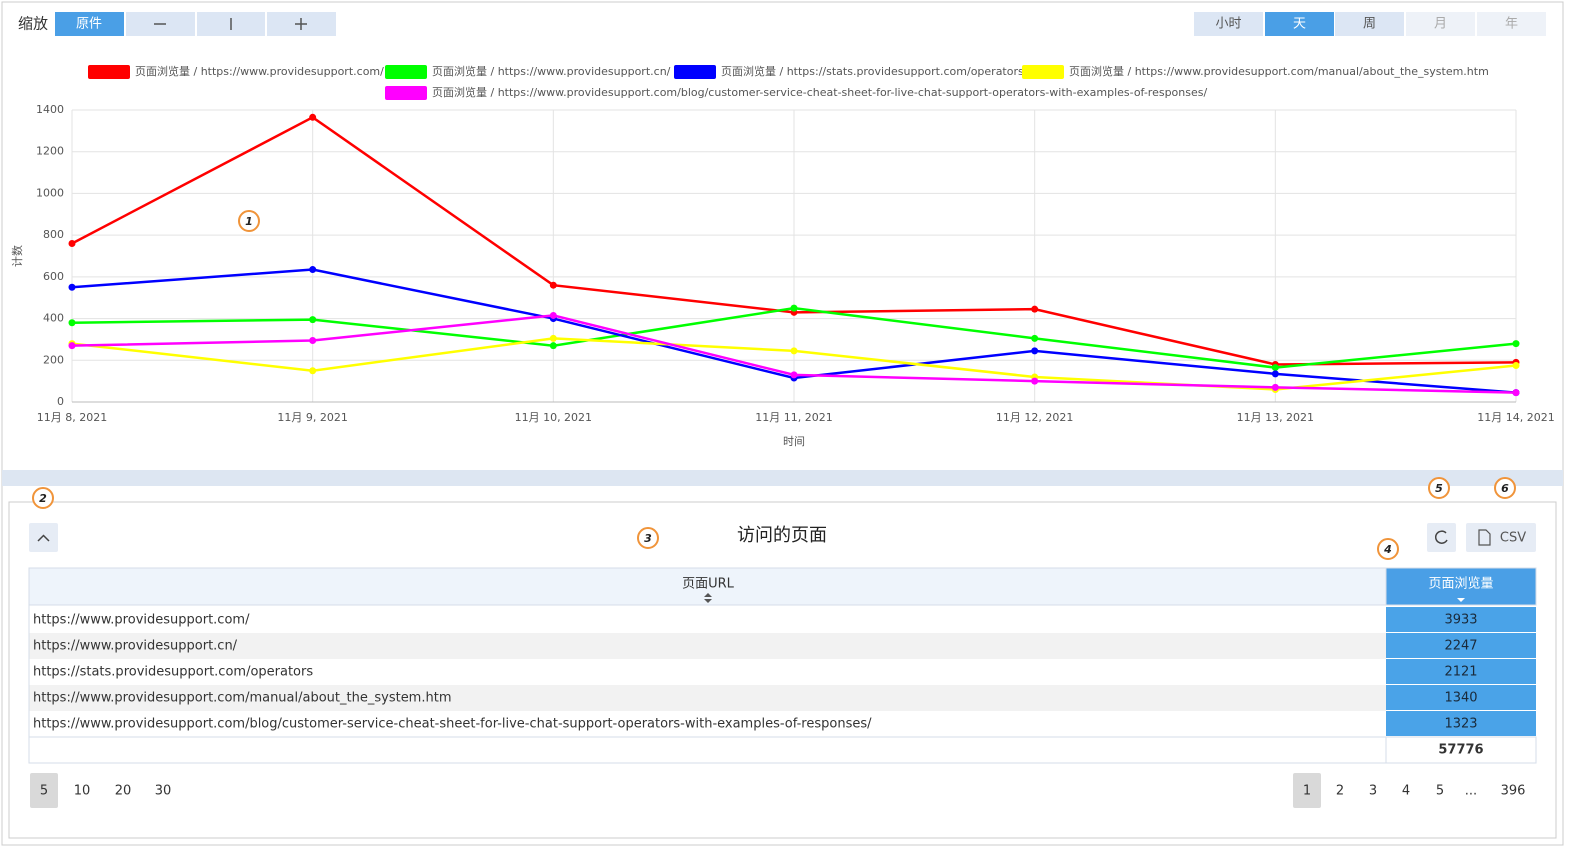  I want to click on period-text: 年, so click(1511, 24).